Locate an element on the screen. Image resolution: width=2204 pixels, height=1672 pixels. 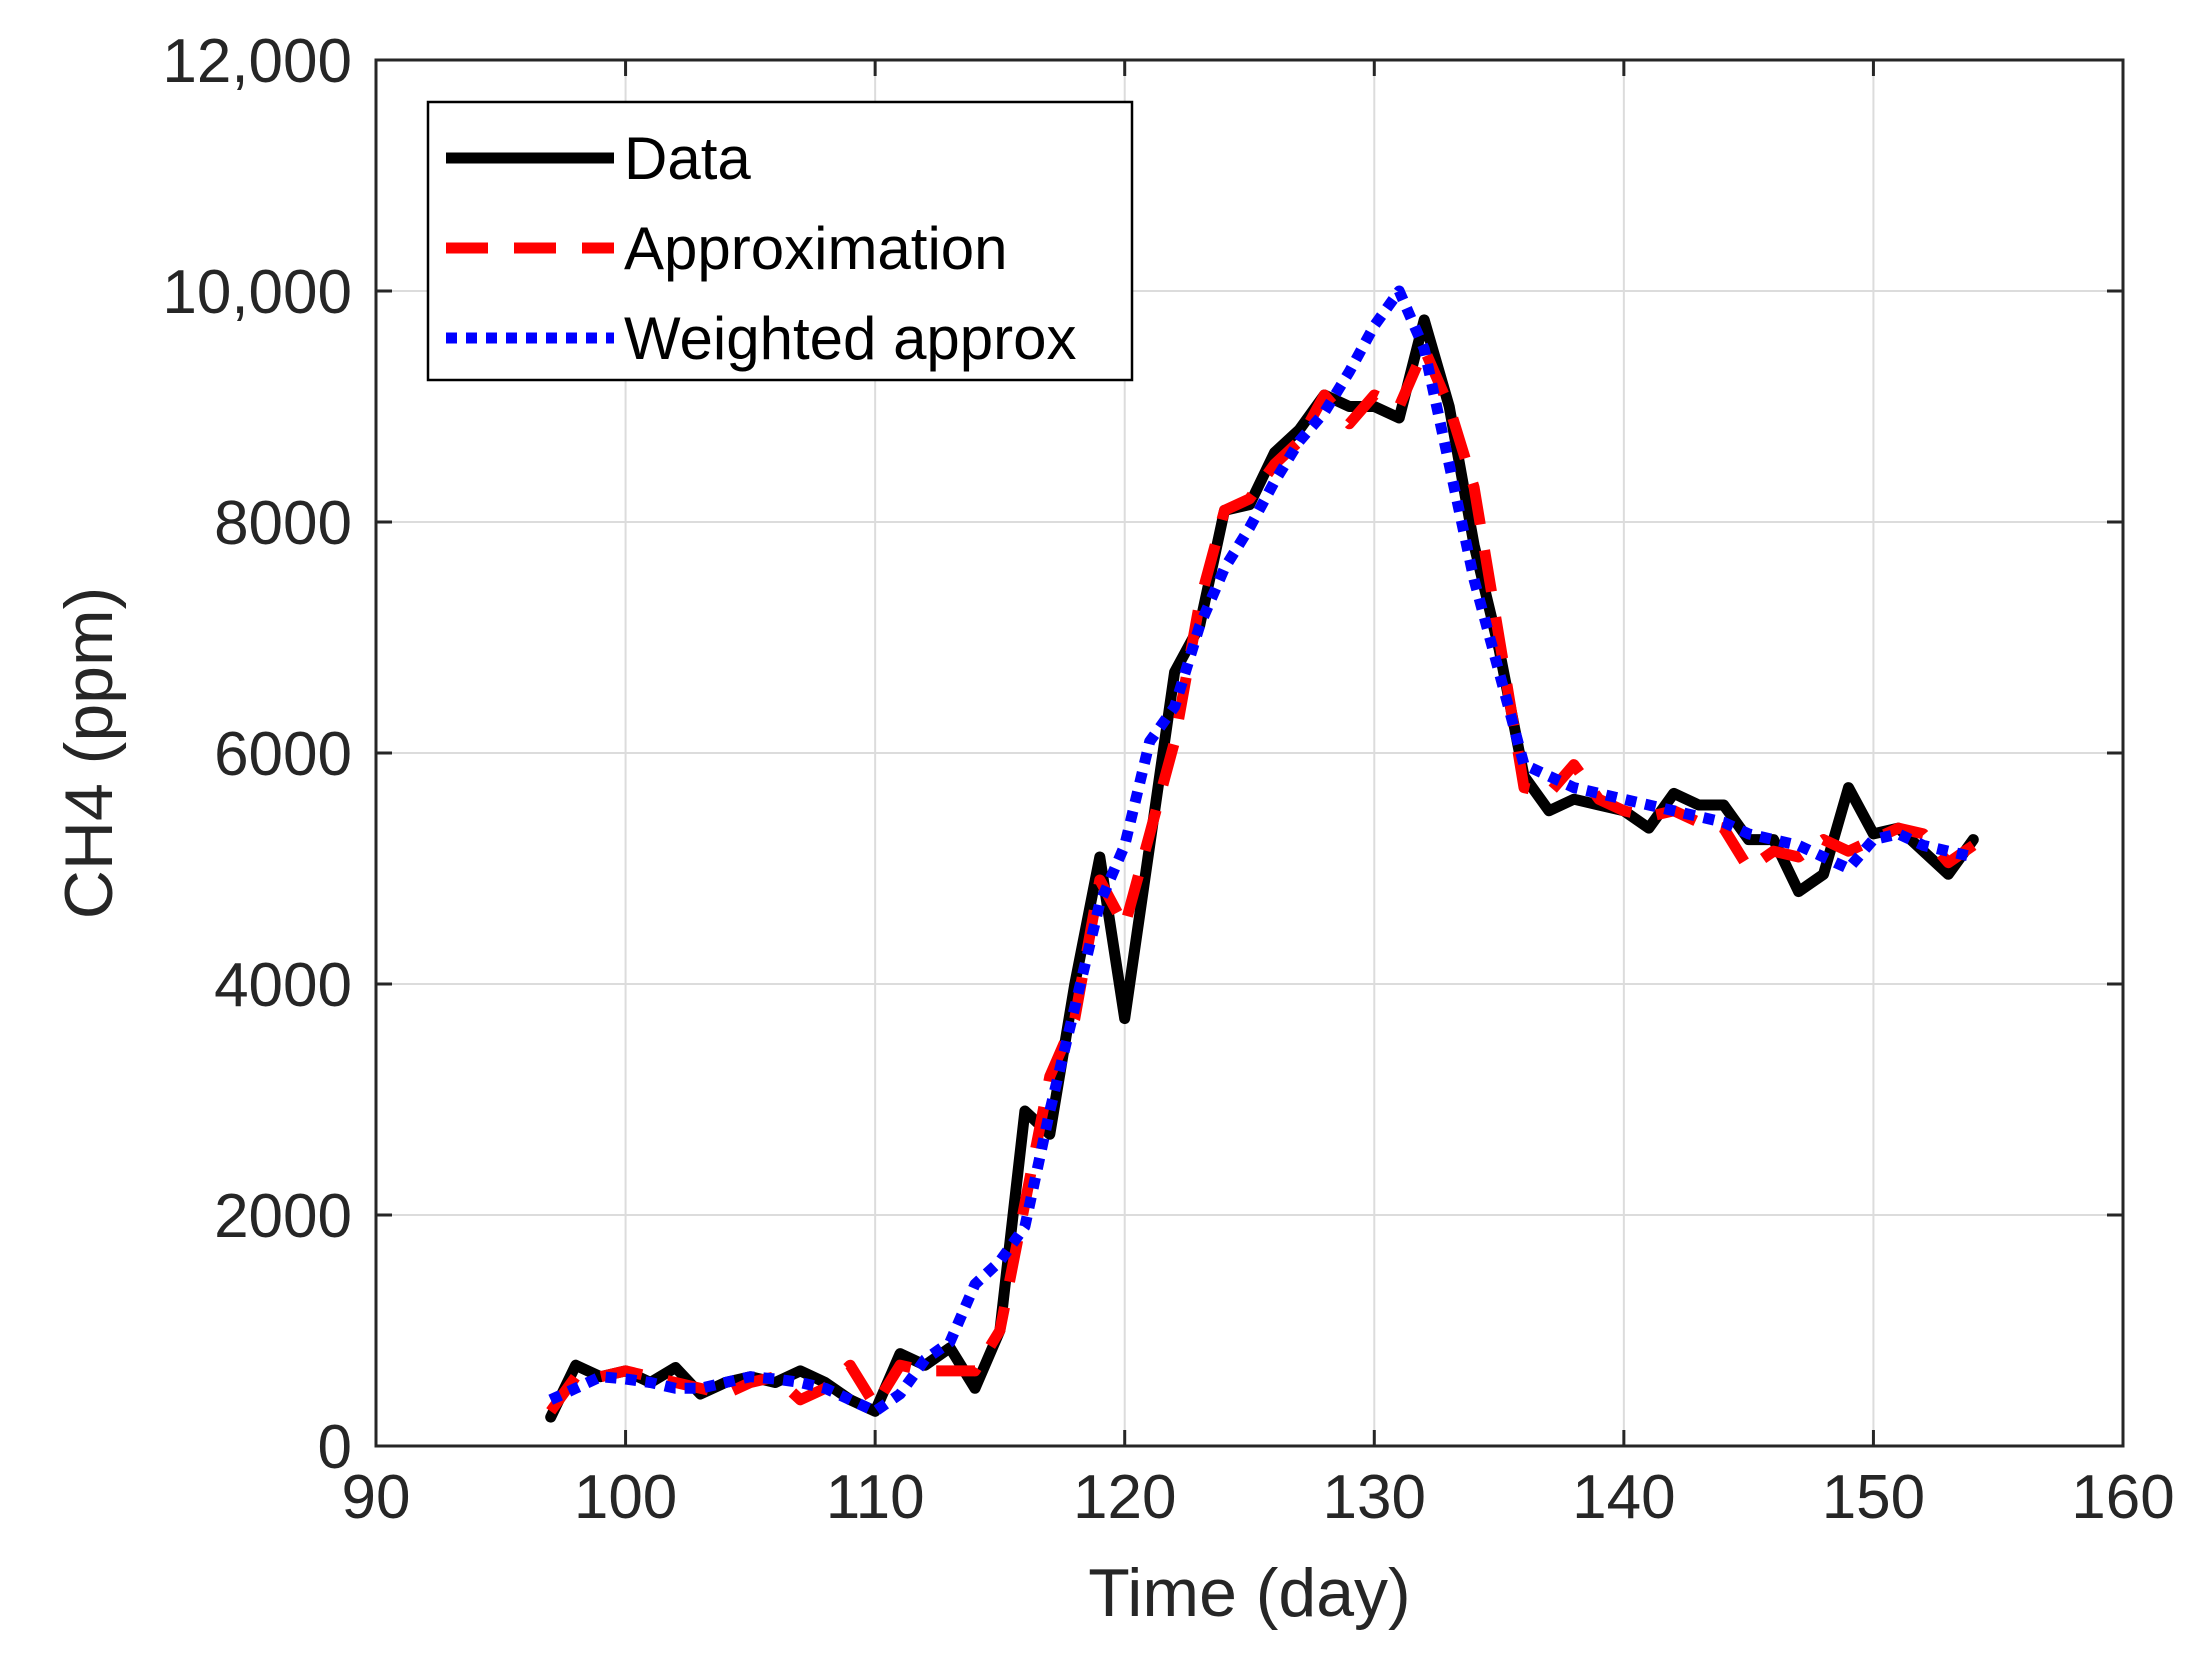
y-tick-label: 4000 is located at coordinates (283, 985).